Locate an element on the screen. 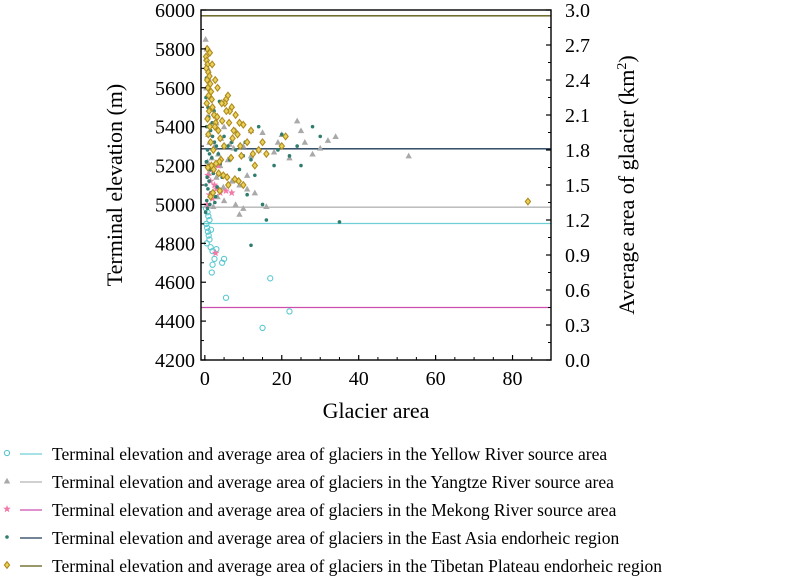  y-left-tick-label: 5200 is located at coordinates (175, 167).